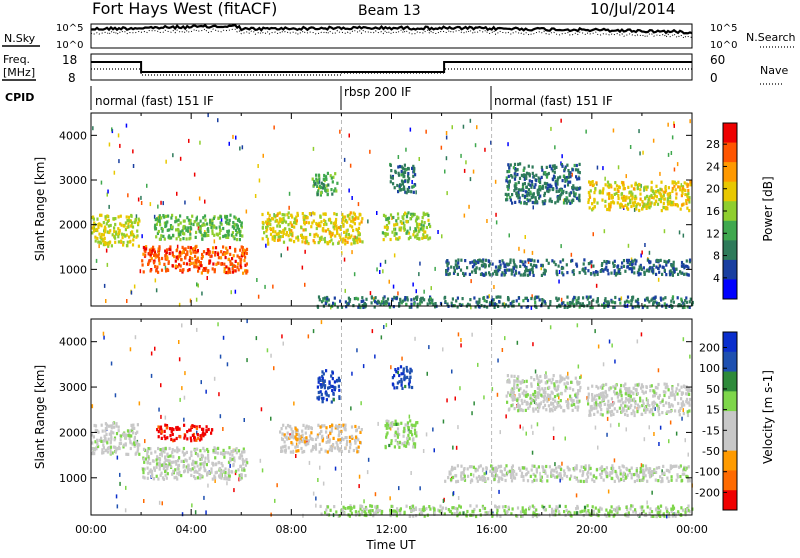  I want to click on power-ytick-label-1: 3000, so click(73, 180).